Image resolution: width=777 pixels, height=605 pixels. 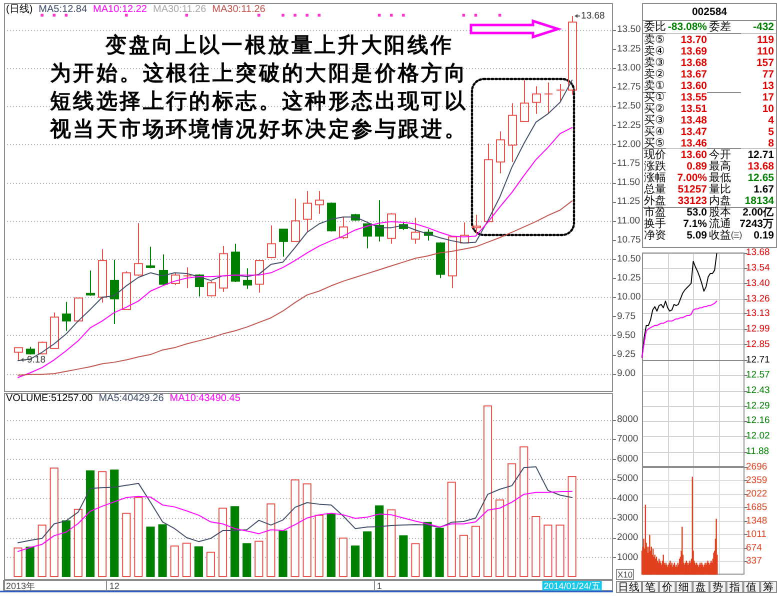 What do you see at coordinates (655, 236) in the screenshot?
I see `text: 净资` at bounding box center [655, 236].